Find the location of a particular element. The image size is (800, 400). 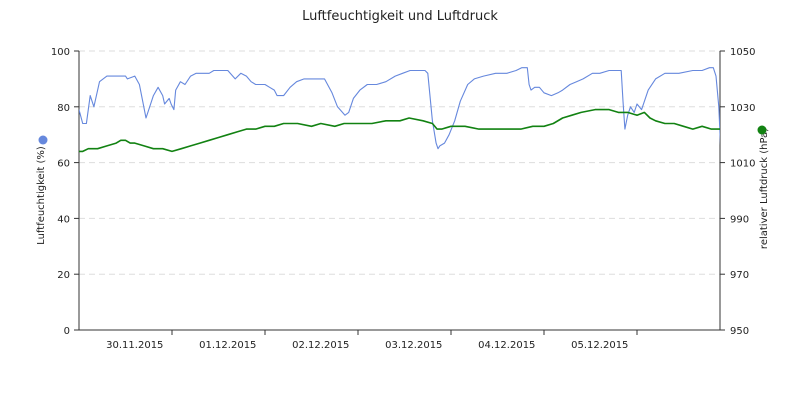

y-right-tick-label: 1010 is located at coordinates (742, 164).